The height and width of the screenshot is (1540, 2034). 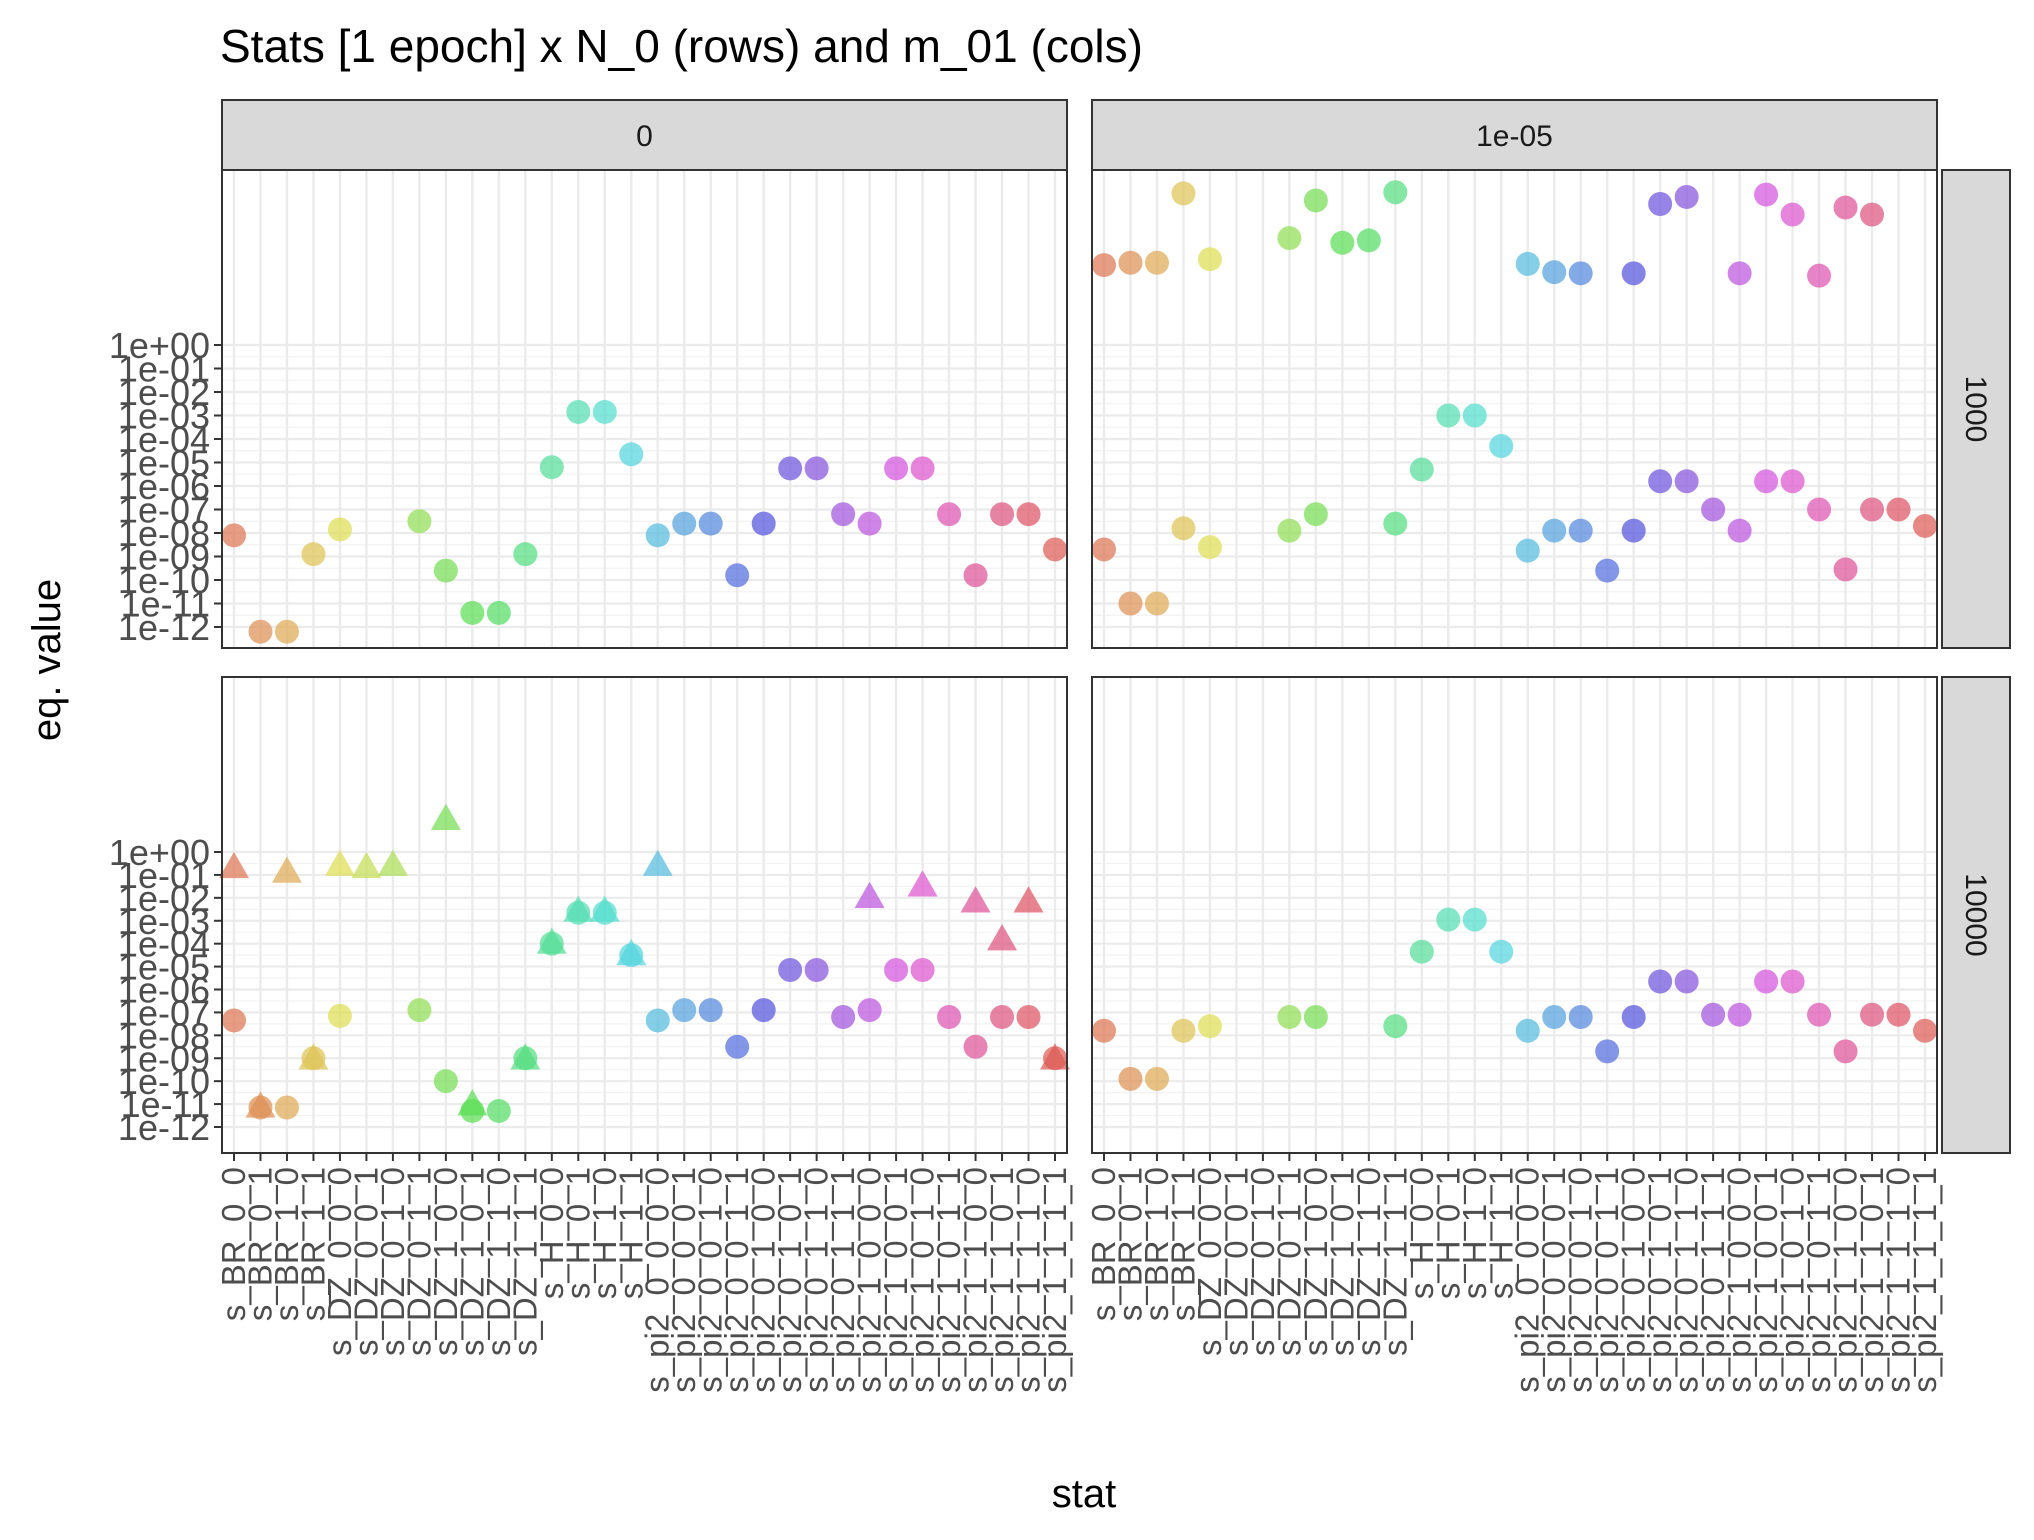 I want to click on x-tick-label: s_DZ_1_1_0, so click(x=498, y=1261).